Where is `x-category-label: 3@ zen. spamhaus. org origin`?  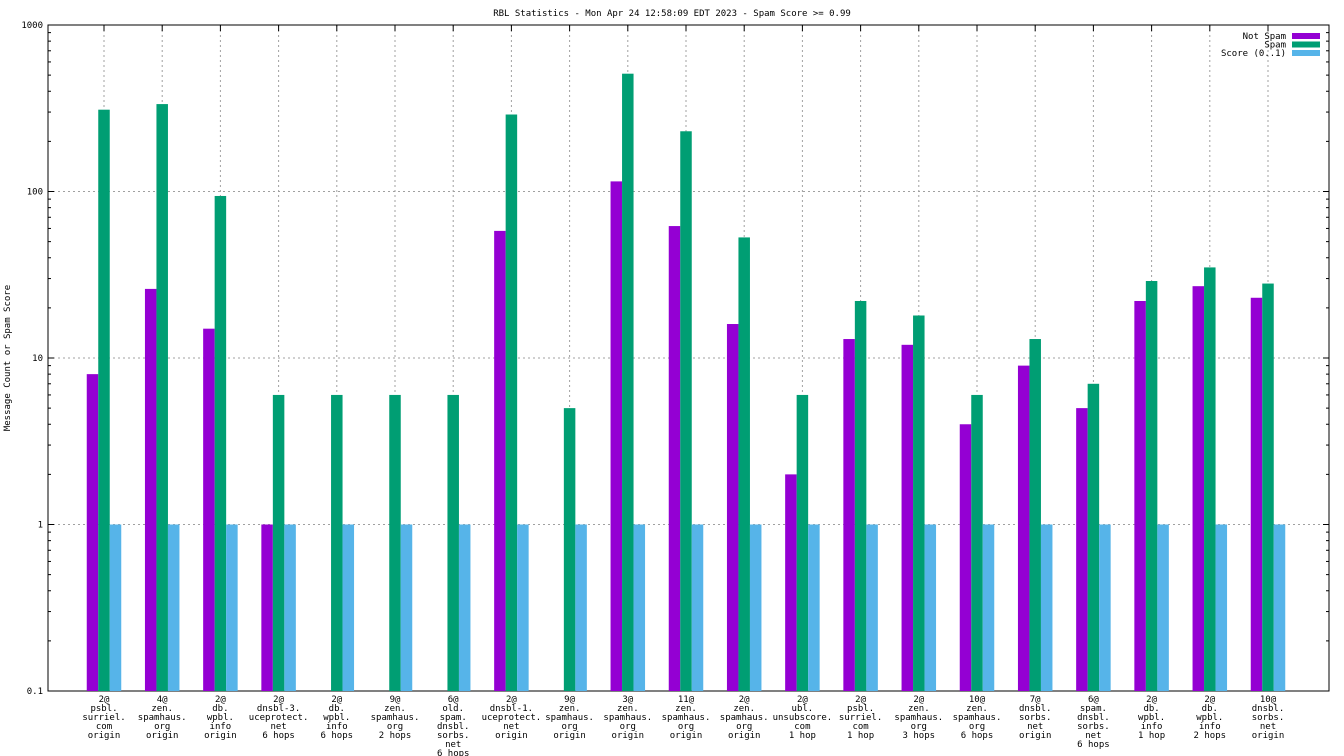
x-category-label: 3@ zen. spamhaus. org origin is located at coordinates (627, 718).